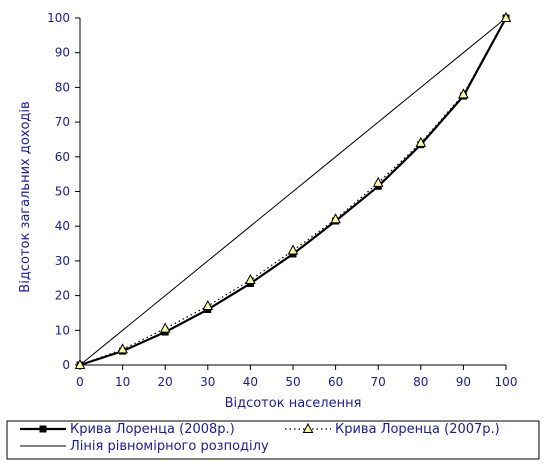 This screenshot has width=556, height=471. Describe the element at coordinates (122, 382) in the screenshot. I see `x-tick-label: 10` at that location.